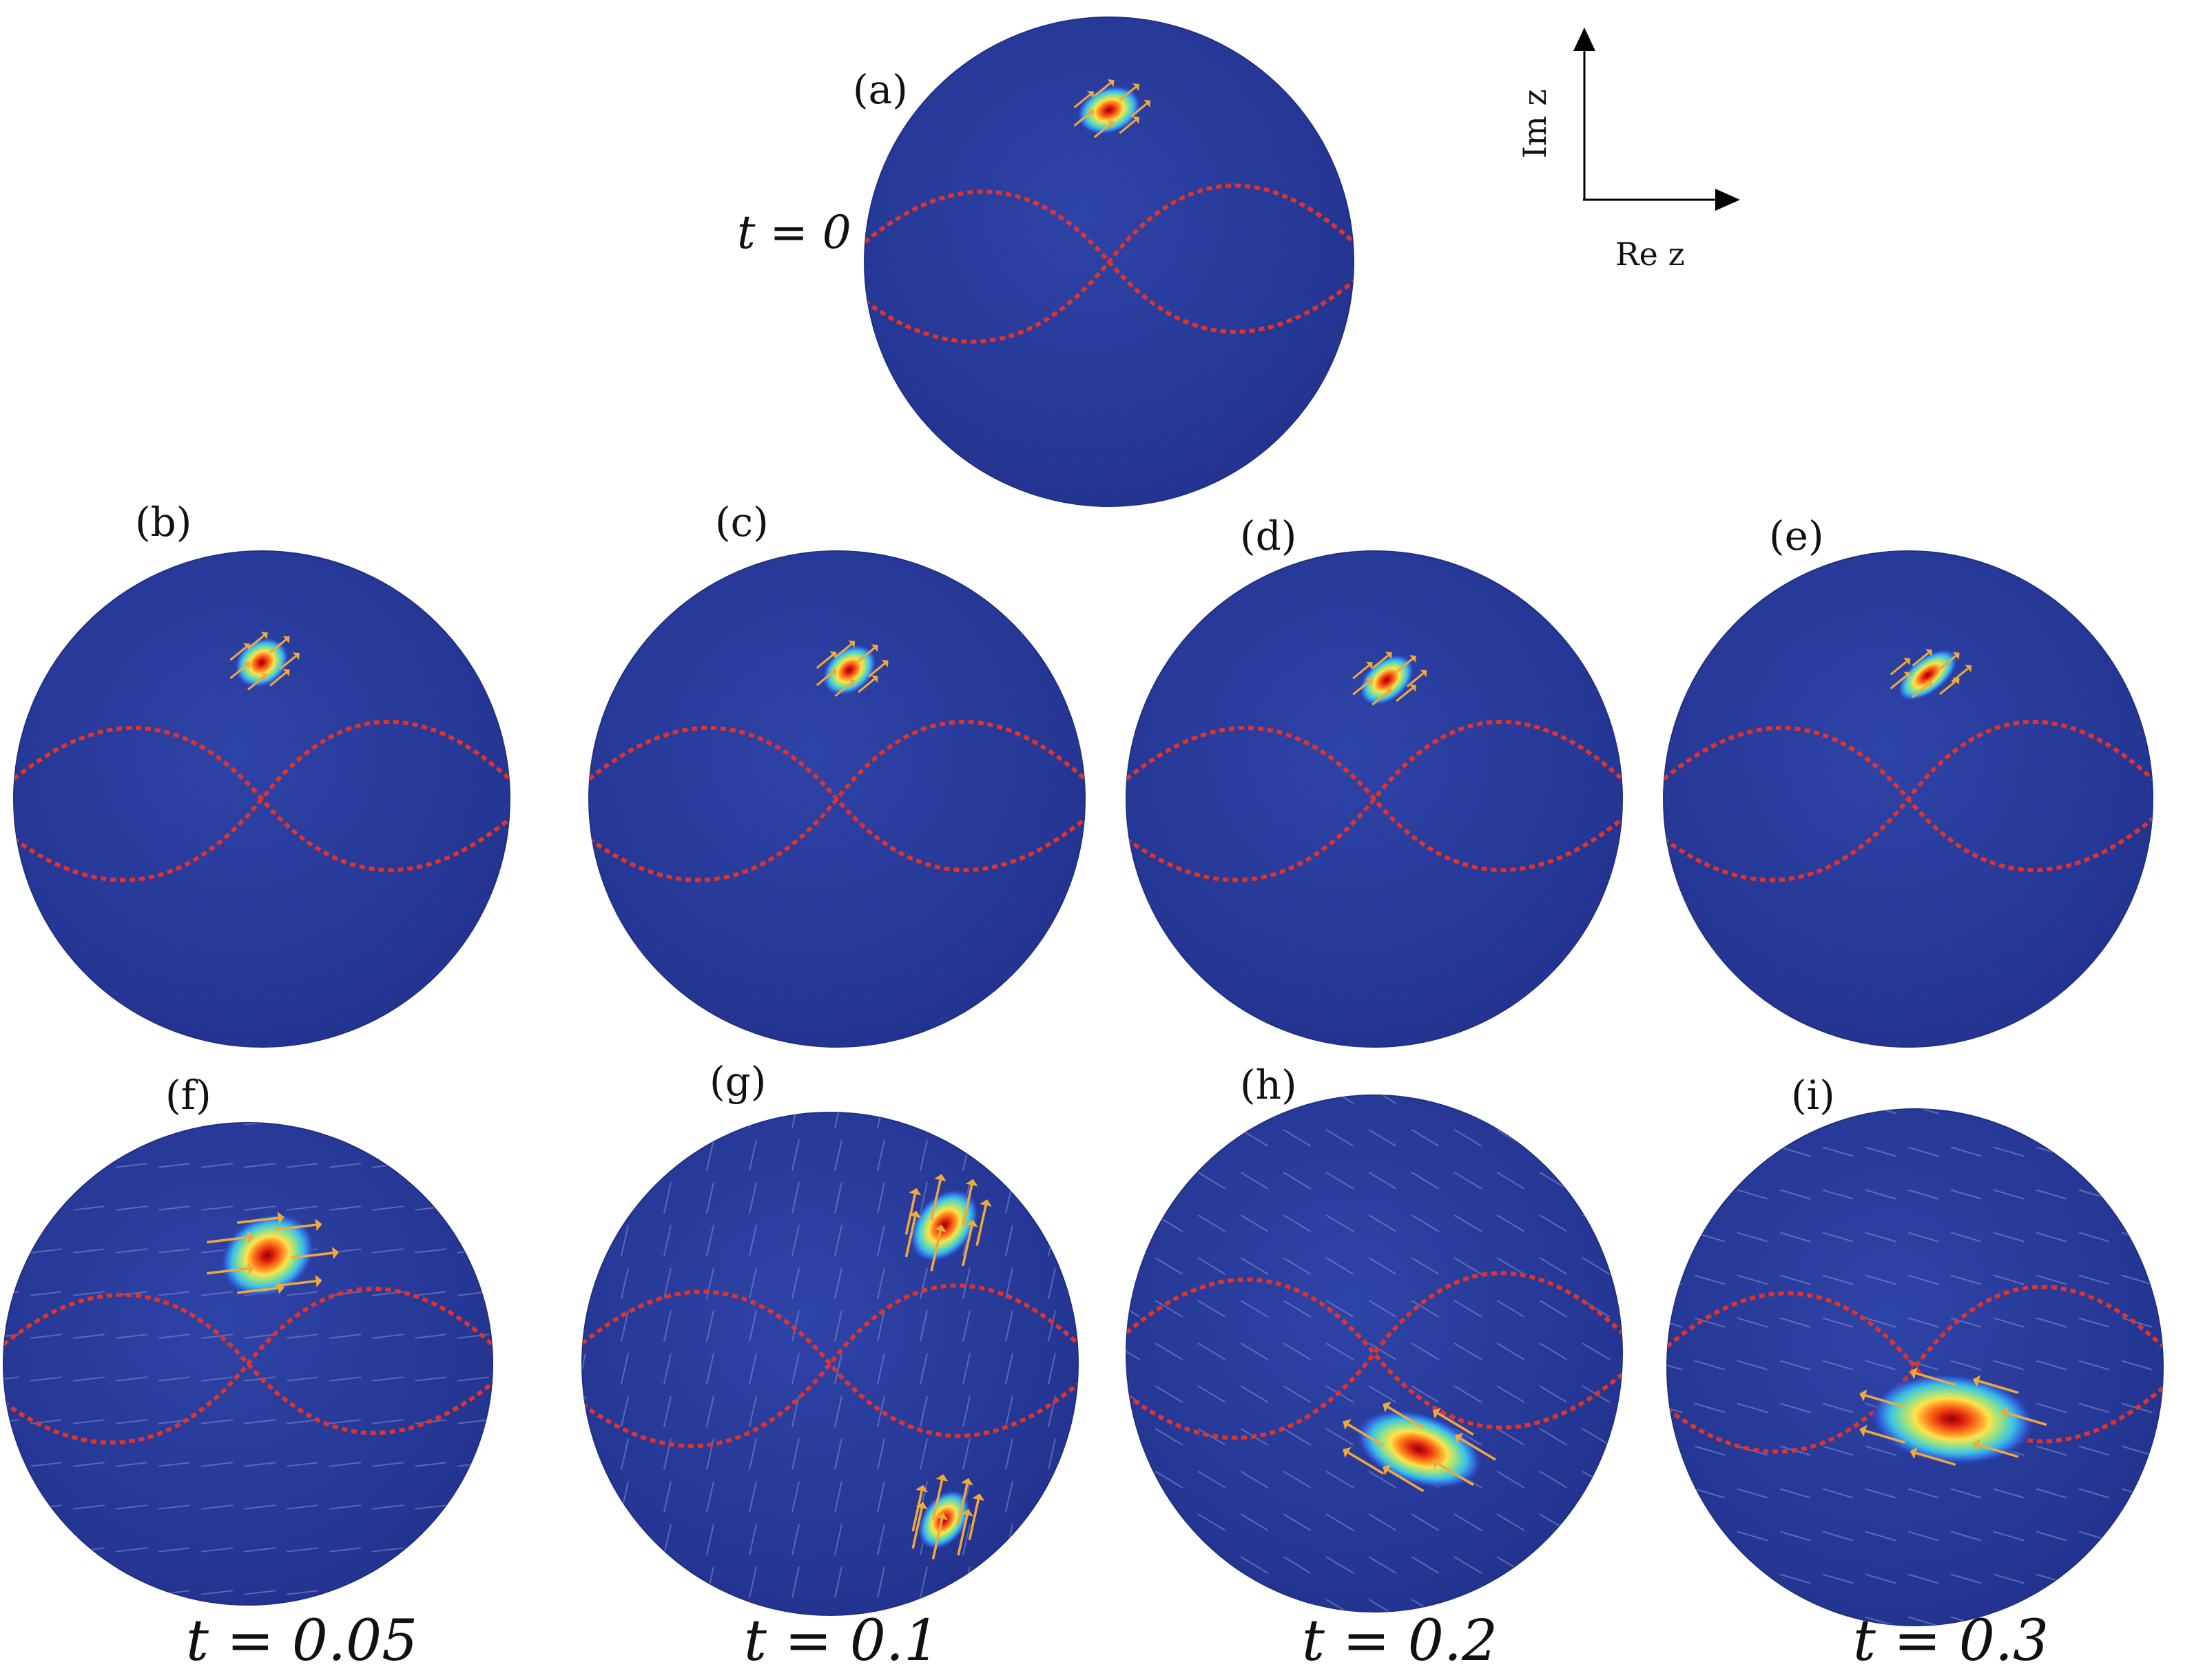 Image resolution: width=2194 pixels, height=1680 pixels. What do you see at coordinates (280, 1287) in the screenshot?
I see `hot-arrowhead` at bounding box center [280, 1287].